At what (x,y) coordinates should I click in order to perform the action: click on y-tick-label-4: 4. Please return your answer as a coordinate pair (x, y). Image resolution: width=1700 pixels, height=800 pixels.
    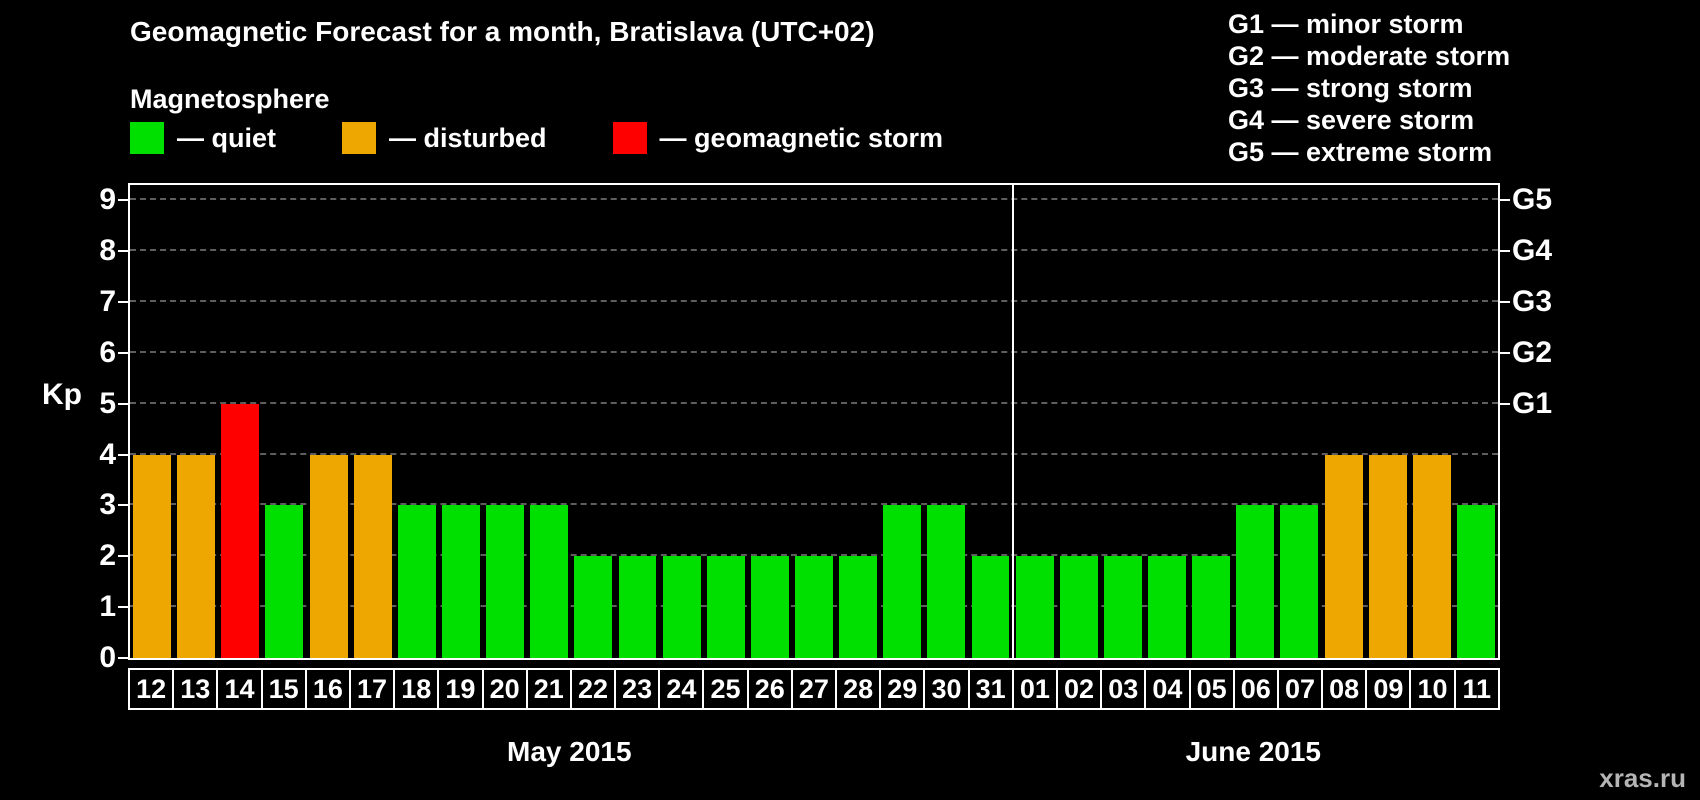
    Looking at the image, I should click on (107, 454).